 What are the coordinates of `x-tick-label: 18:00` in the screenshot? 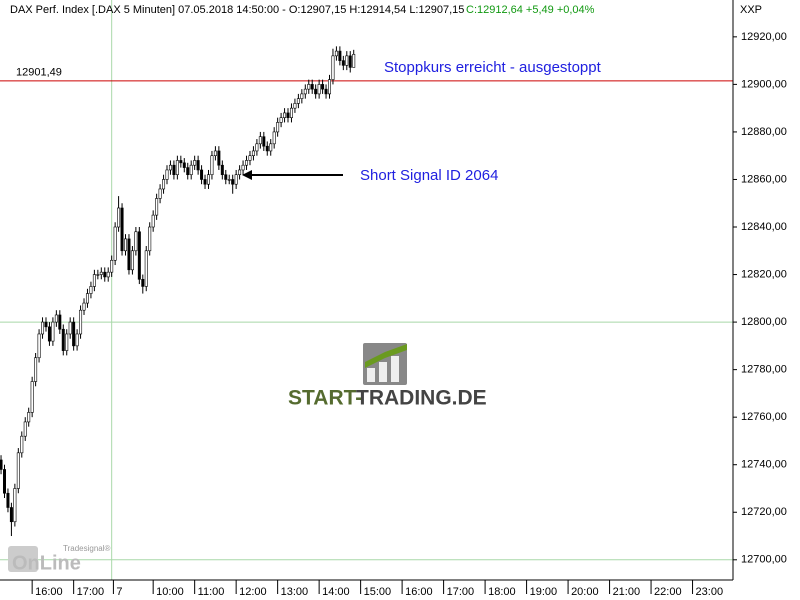 It's located at (502, 592).